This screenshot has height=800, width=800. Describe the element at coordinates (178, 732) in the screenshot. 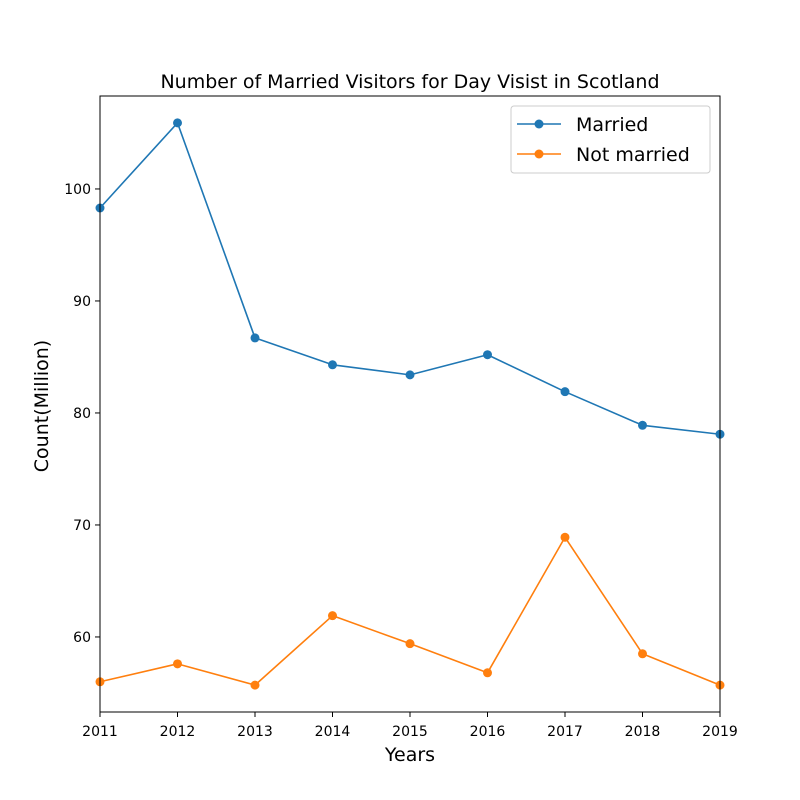

I see `x-tick-label: 2012` at that location.